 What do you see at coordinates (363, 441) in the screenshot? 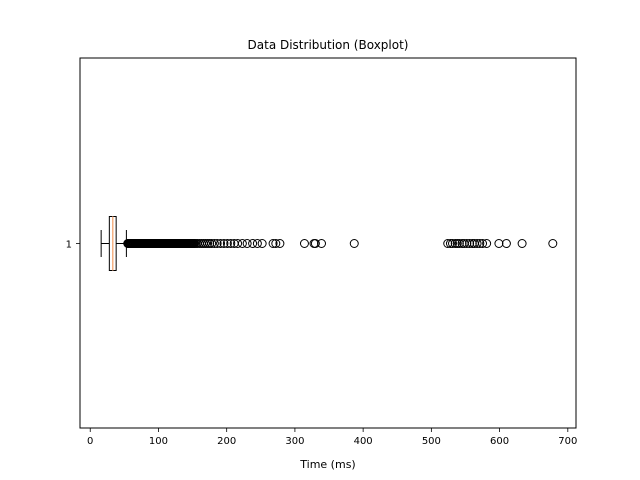
I see `x-tick-label: 400` at bounding box center [363, 441].